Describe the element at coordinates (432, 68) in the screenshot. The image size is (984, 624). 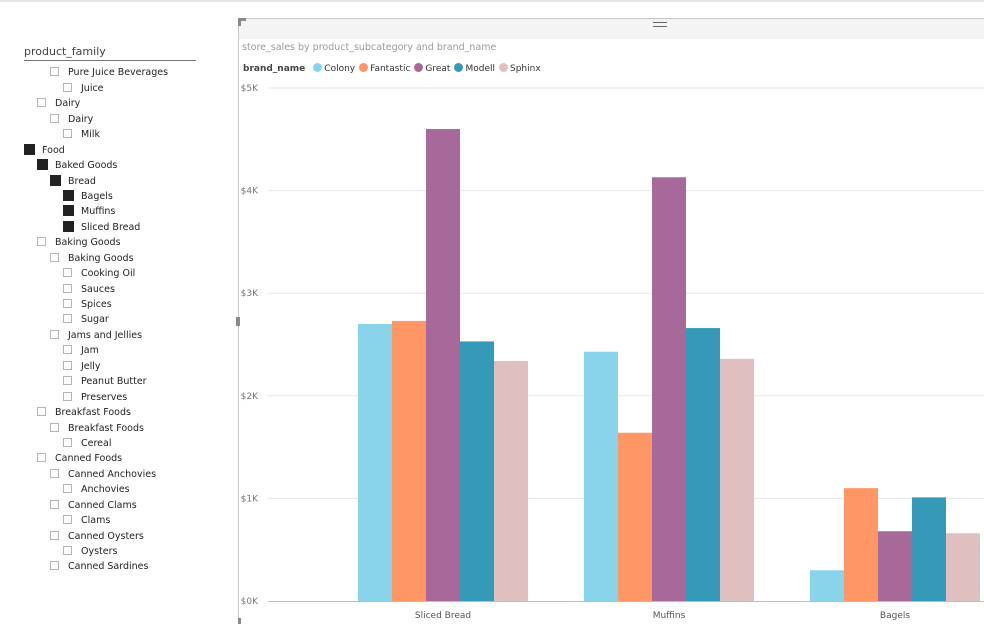
I see `legend-item: Great` at that location.